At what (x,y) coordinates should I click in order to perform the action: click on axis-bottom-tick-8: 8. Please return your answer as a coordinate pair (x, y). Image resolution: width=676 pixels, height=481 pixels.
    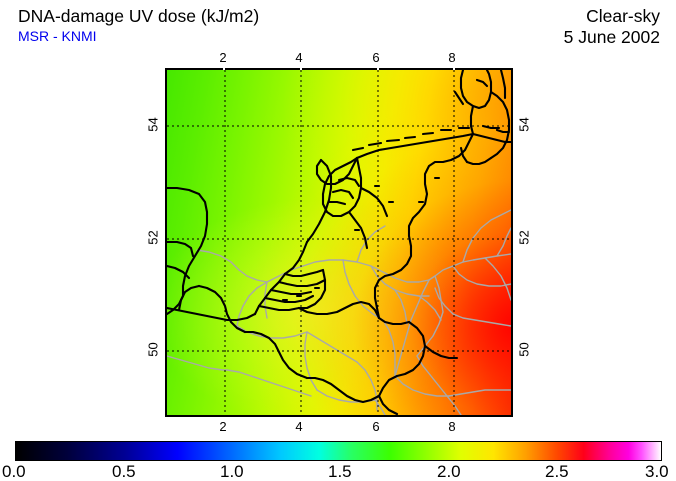
    Looking at the image, I should click on (452, 426).